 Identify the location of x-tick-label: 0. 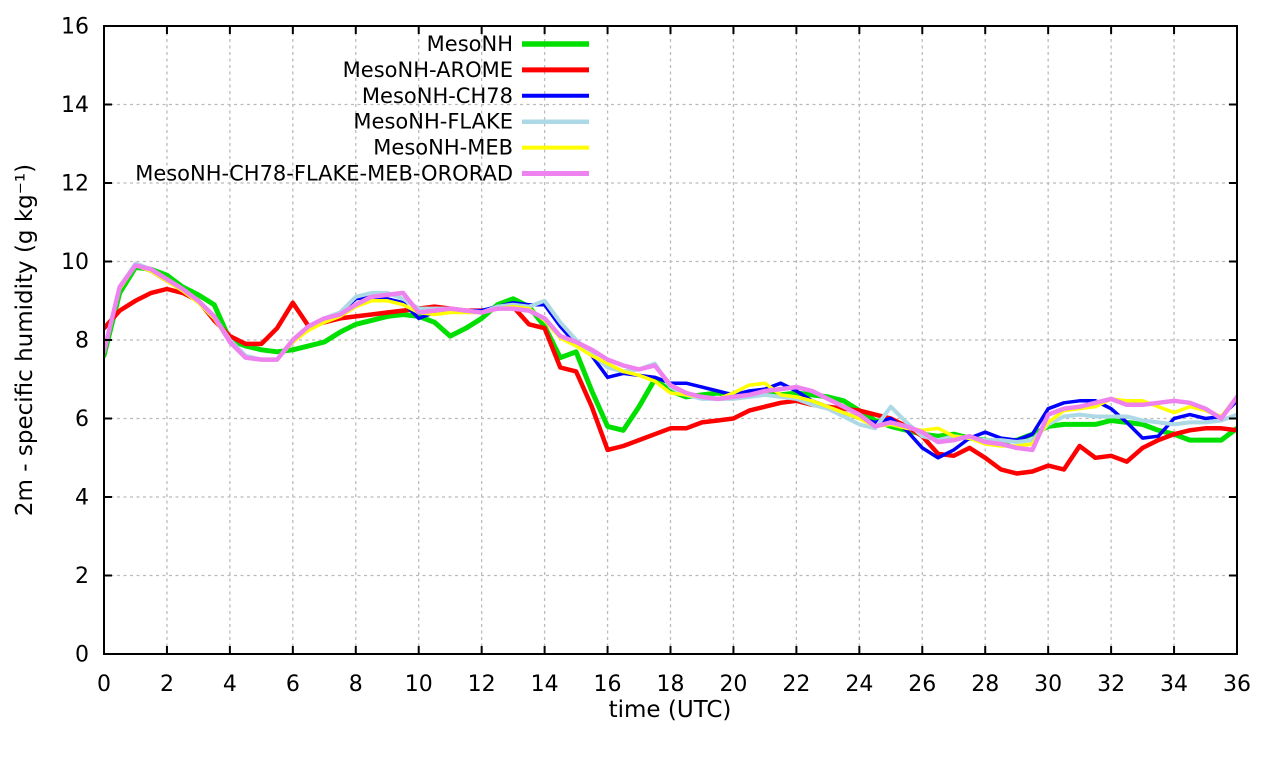
(104, 684).